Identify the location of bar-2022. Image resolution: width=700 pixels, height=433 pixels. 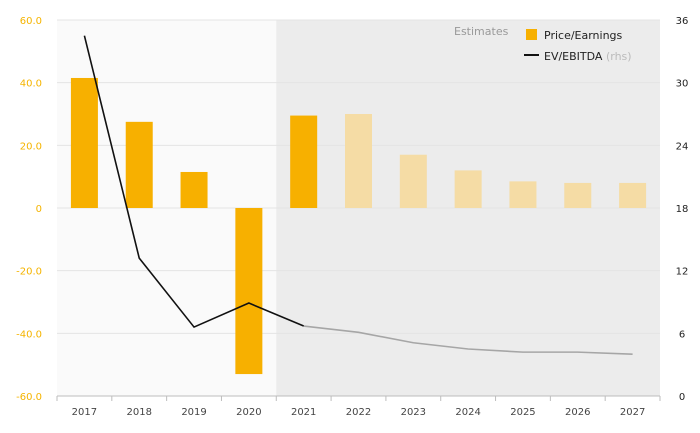
(358, 161).